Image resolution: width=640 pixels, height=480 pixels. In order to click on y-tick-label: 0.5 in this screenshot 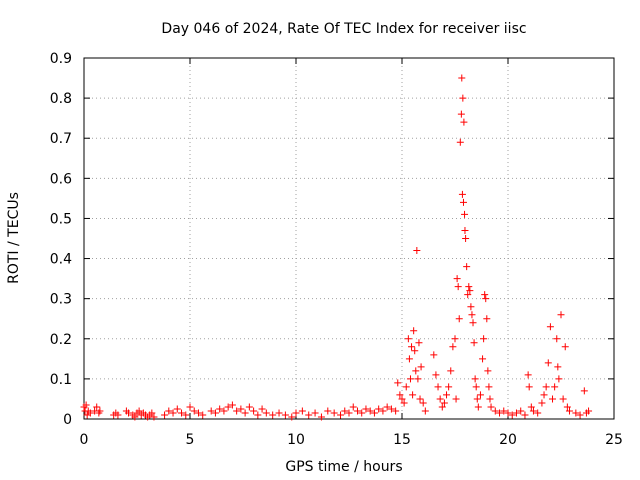, I will do `click(61, 219)`.